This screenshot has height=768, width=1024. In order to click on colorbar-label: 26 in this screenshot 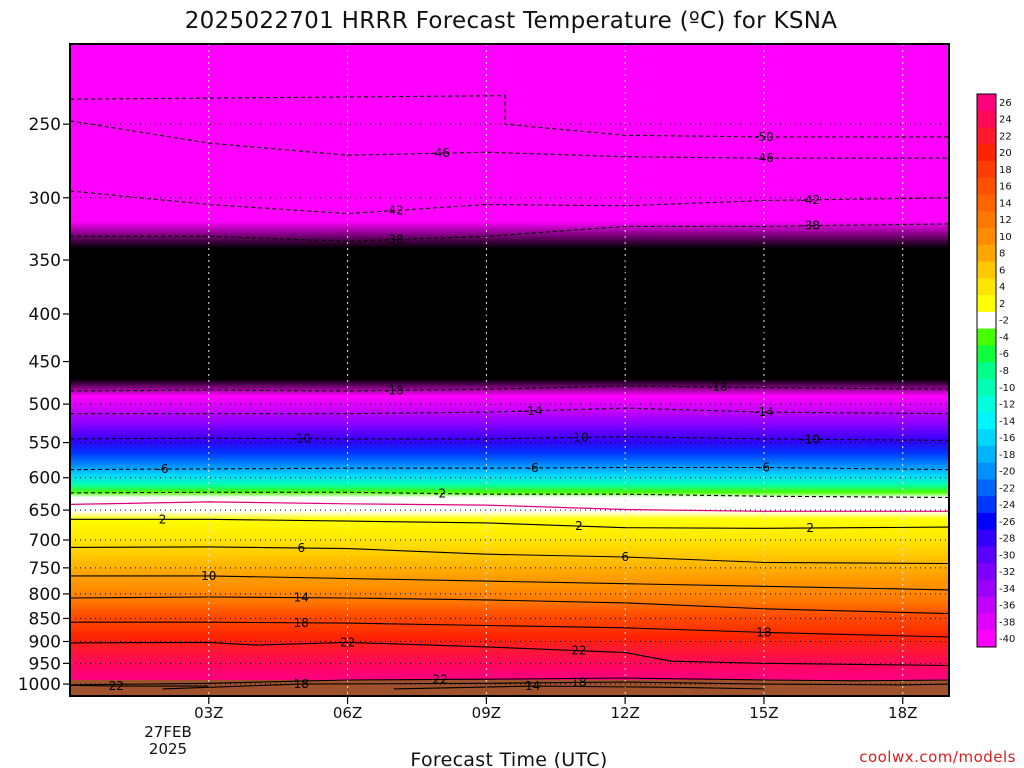, I will do `click(1005, 103)`.